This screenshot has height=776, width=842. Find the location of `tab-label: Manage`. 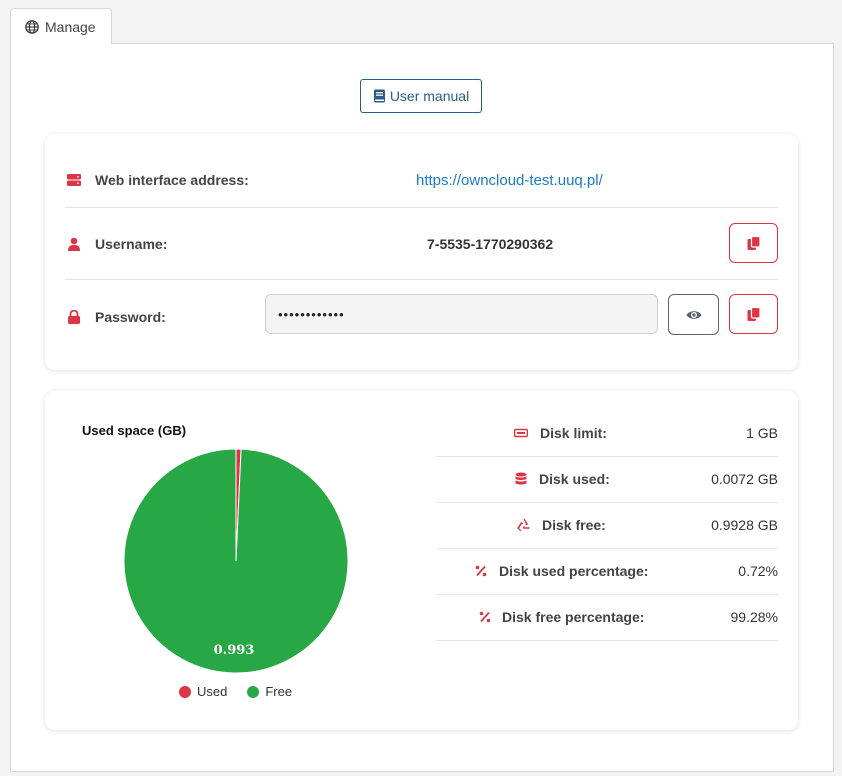

tab-label: Manage is located at coordinates (70, 26).